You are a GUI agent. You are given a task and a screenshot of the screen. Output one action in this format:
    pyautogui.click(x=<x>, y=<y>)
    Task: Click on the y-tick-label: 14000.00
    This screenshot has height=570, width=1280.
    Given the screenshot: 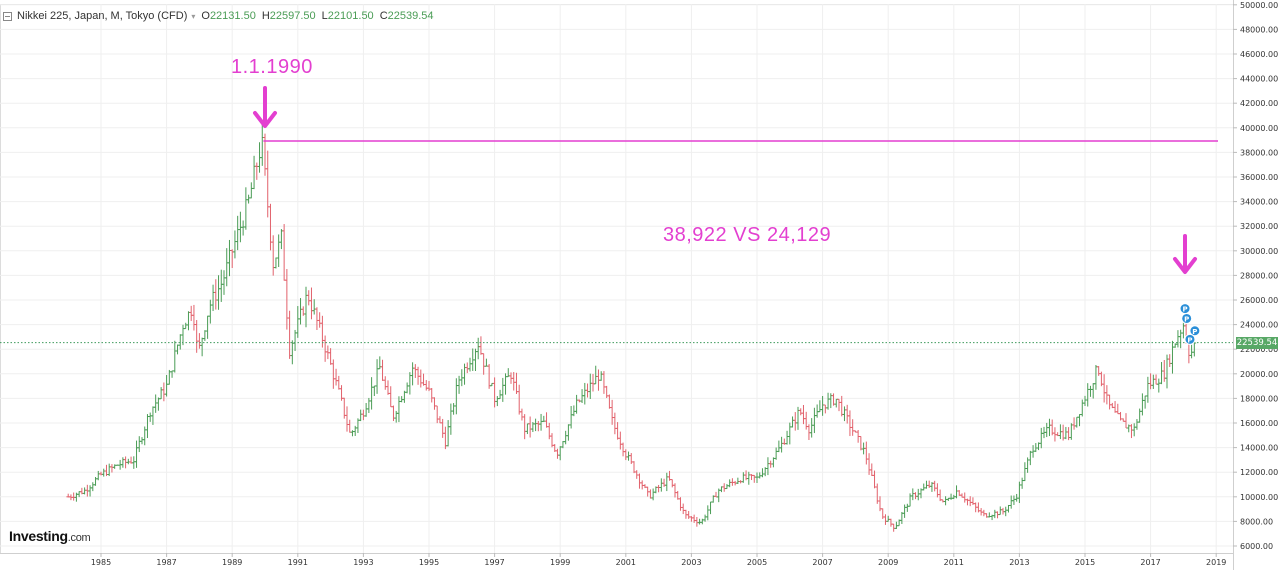 What is the action you would take?
    pyautogui.click(x=1259, y=448)
    